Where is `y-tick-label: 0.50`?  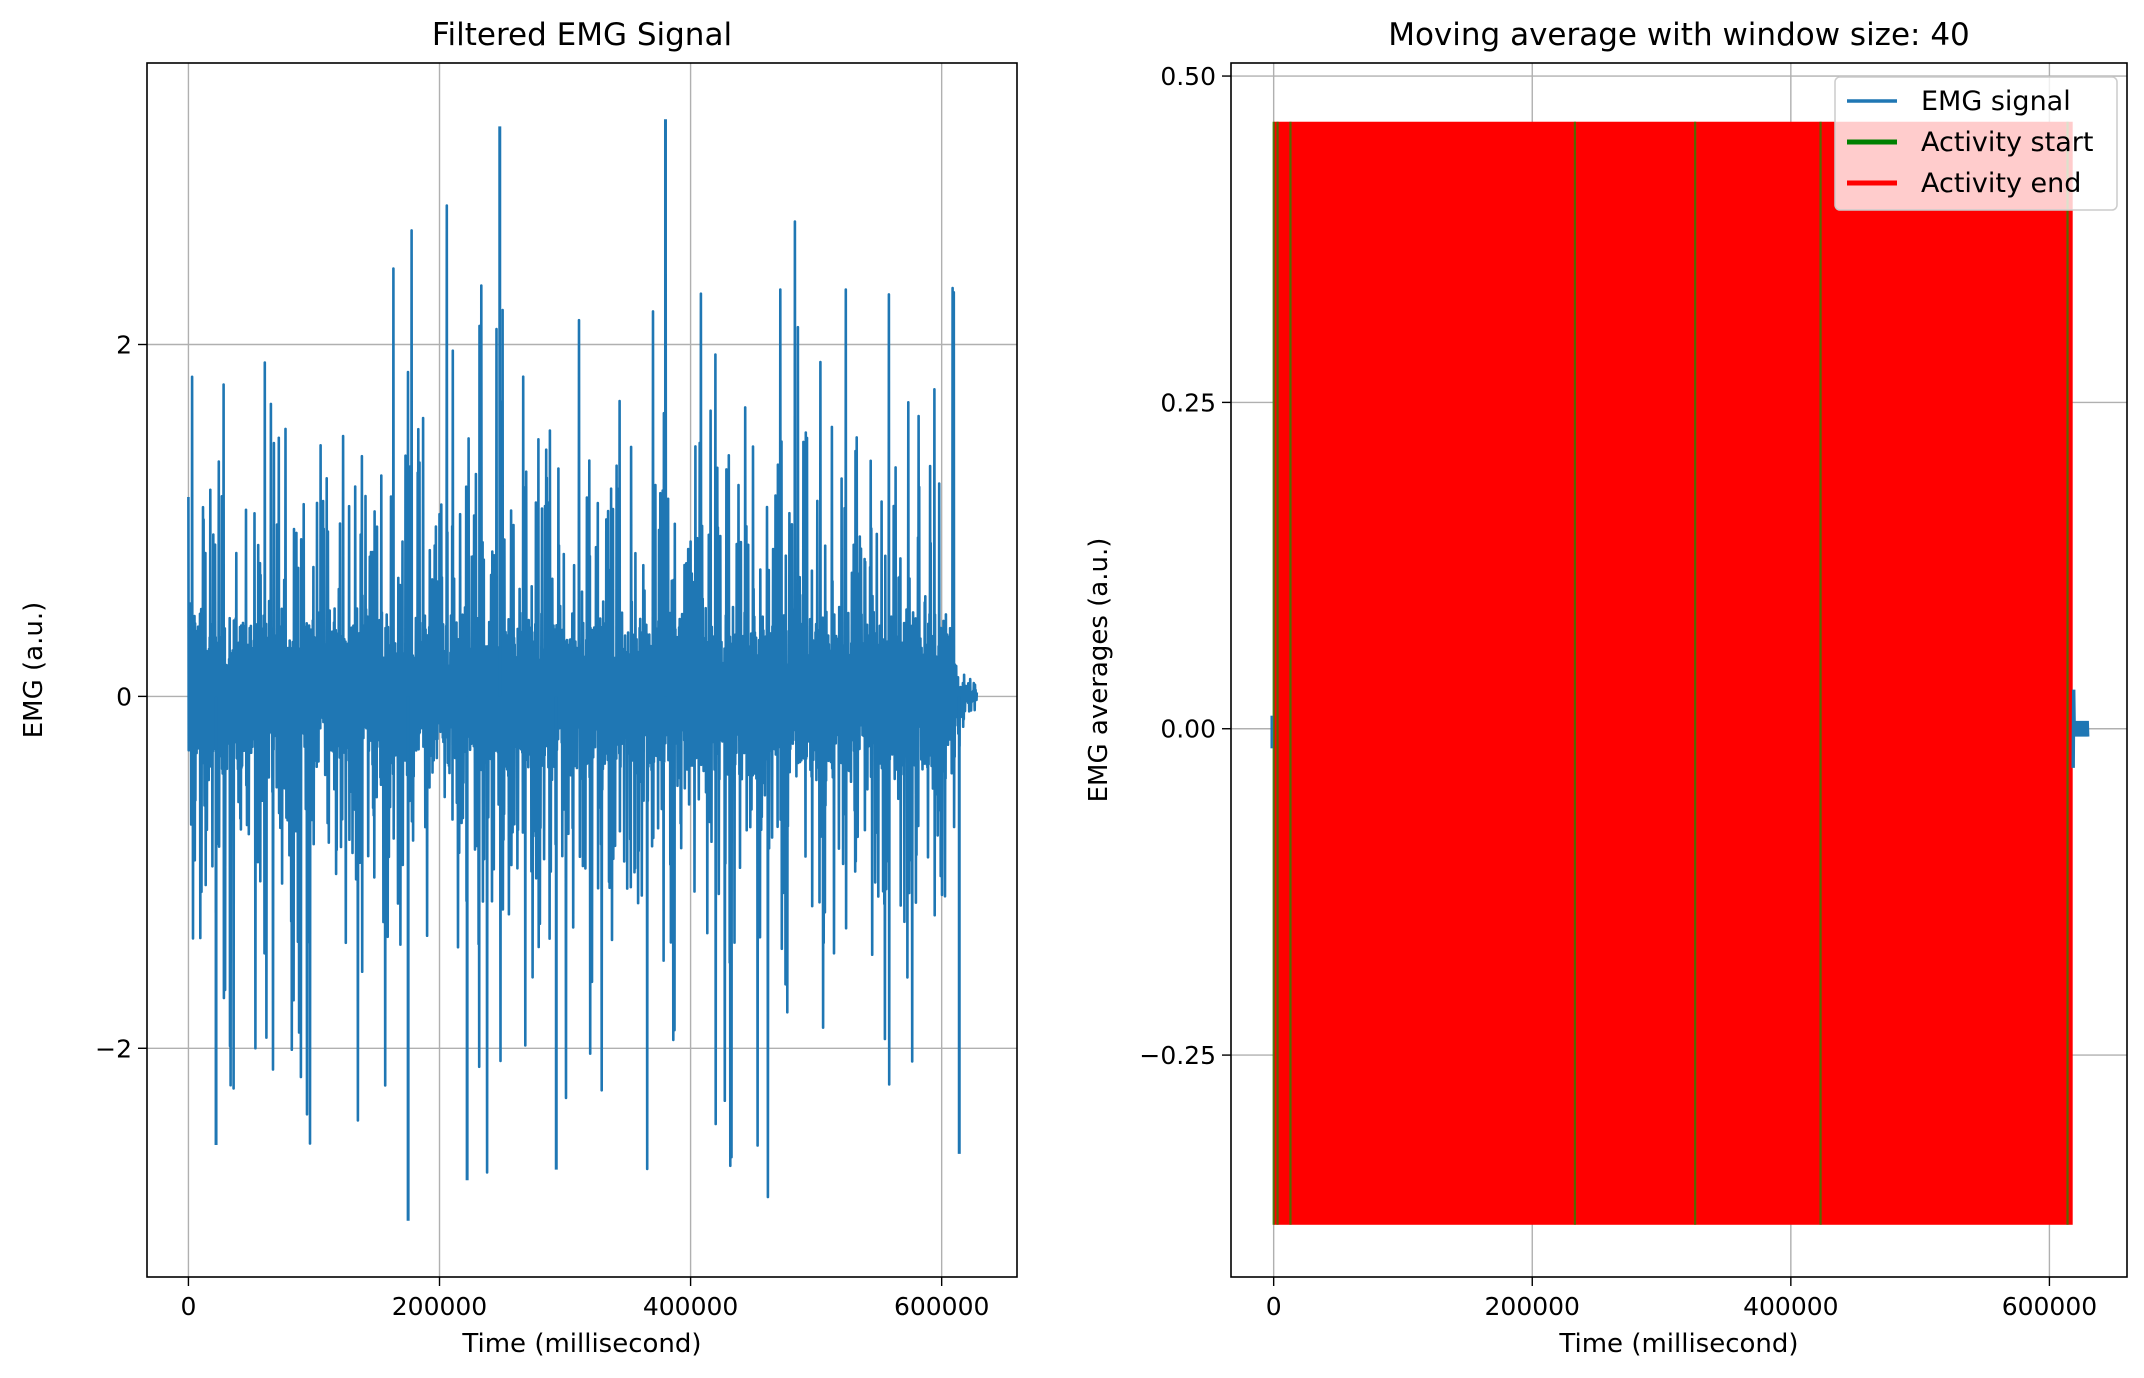
y-tick-label: 0.50 is located at coordinates (1188, 76).